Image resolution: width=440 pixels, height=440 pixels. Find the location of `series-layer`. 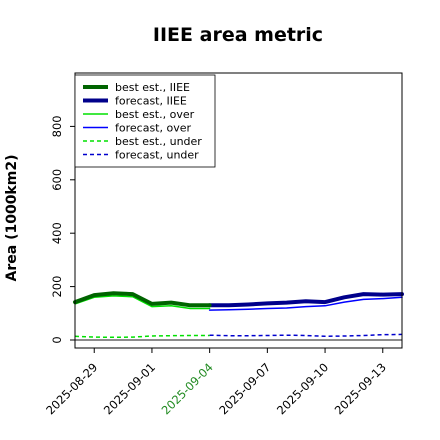

series-layer is located at coordinates (238, 315).